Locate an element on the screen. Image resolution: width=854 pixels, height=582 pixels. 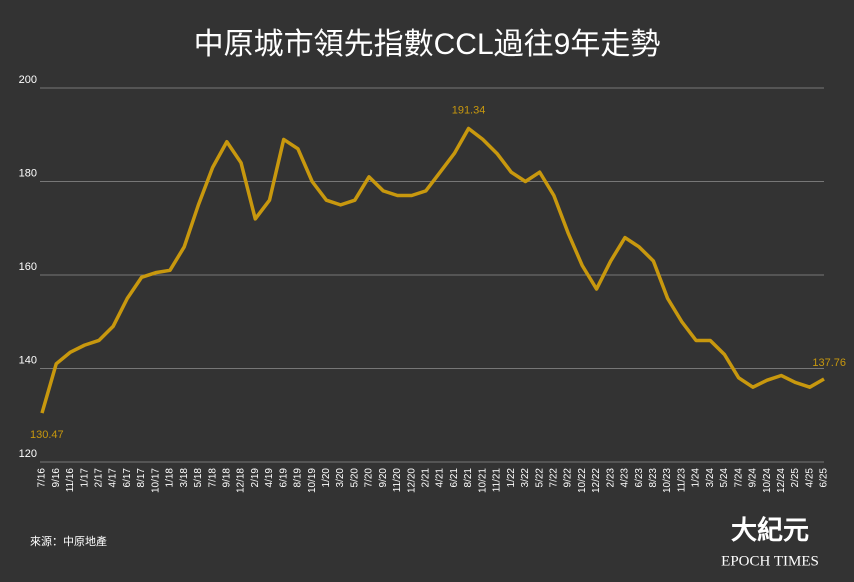
x-tick-label: 4/23 is located at coordinates (625, 478).